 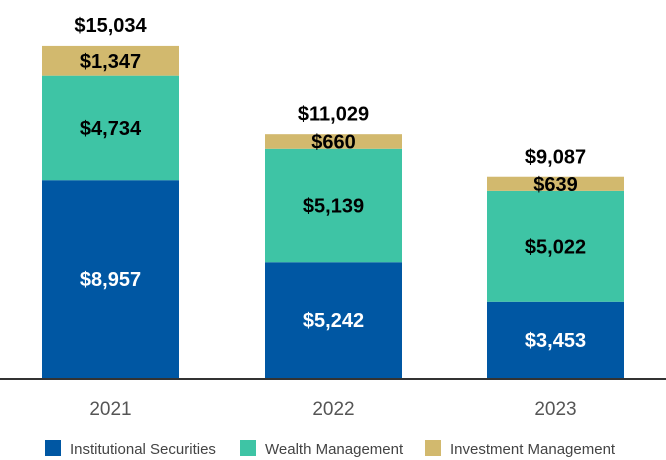 I want to click on total-label-2022: $11,029, so click(x=333, y=114).